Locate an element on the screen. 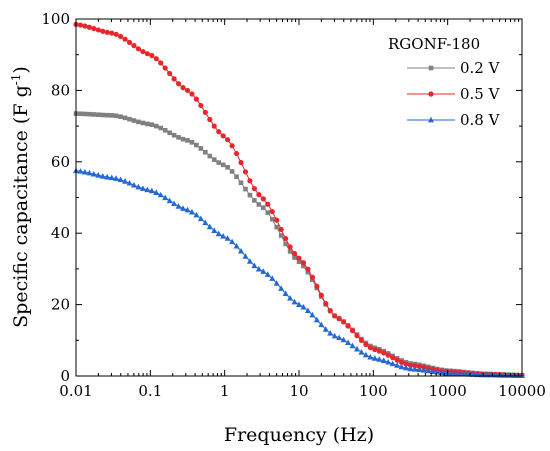 The image size is (550, 451). x-tick-label: 0.1 is located at coordinates (150, 391).